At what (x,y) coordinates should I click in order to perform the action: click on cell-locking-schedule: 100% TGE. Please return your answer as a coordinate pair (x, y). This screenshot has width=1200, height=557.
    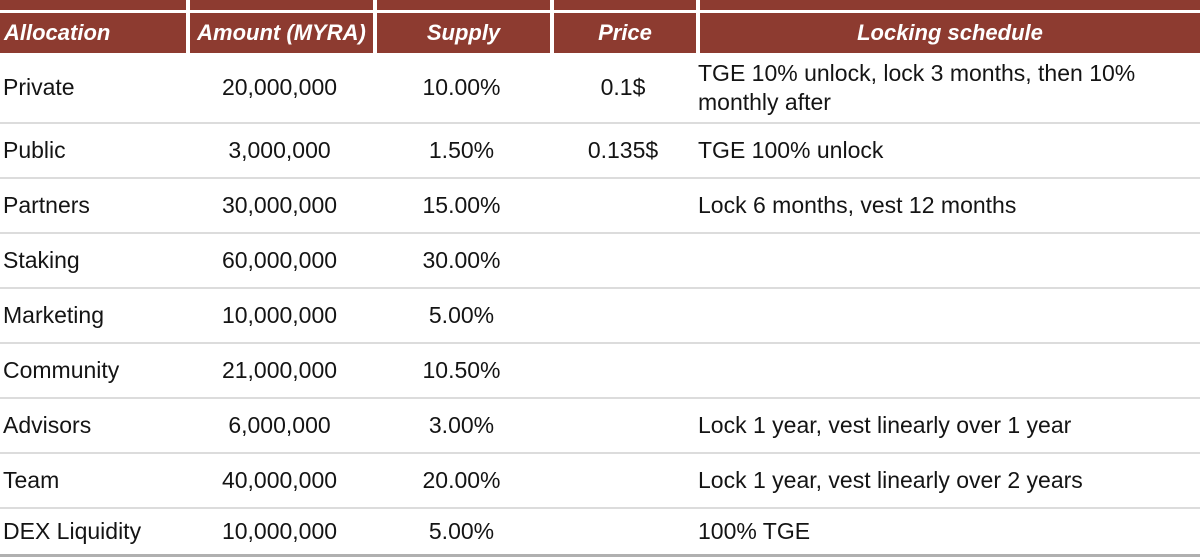
    Looking at the image, I should click on (754, 531).